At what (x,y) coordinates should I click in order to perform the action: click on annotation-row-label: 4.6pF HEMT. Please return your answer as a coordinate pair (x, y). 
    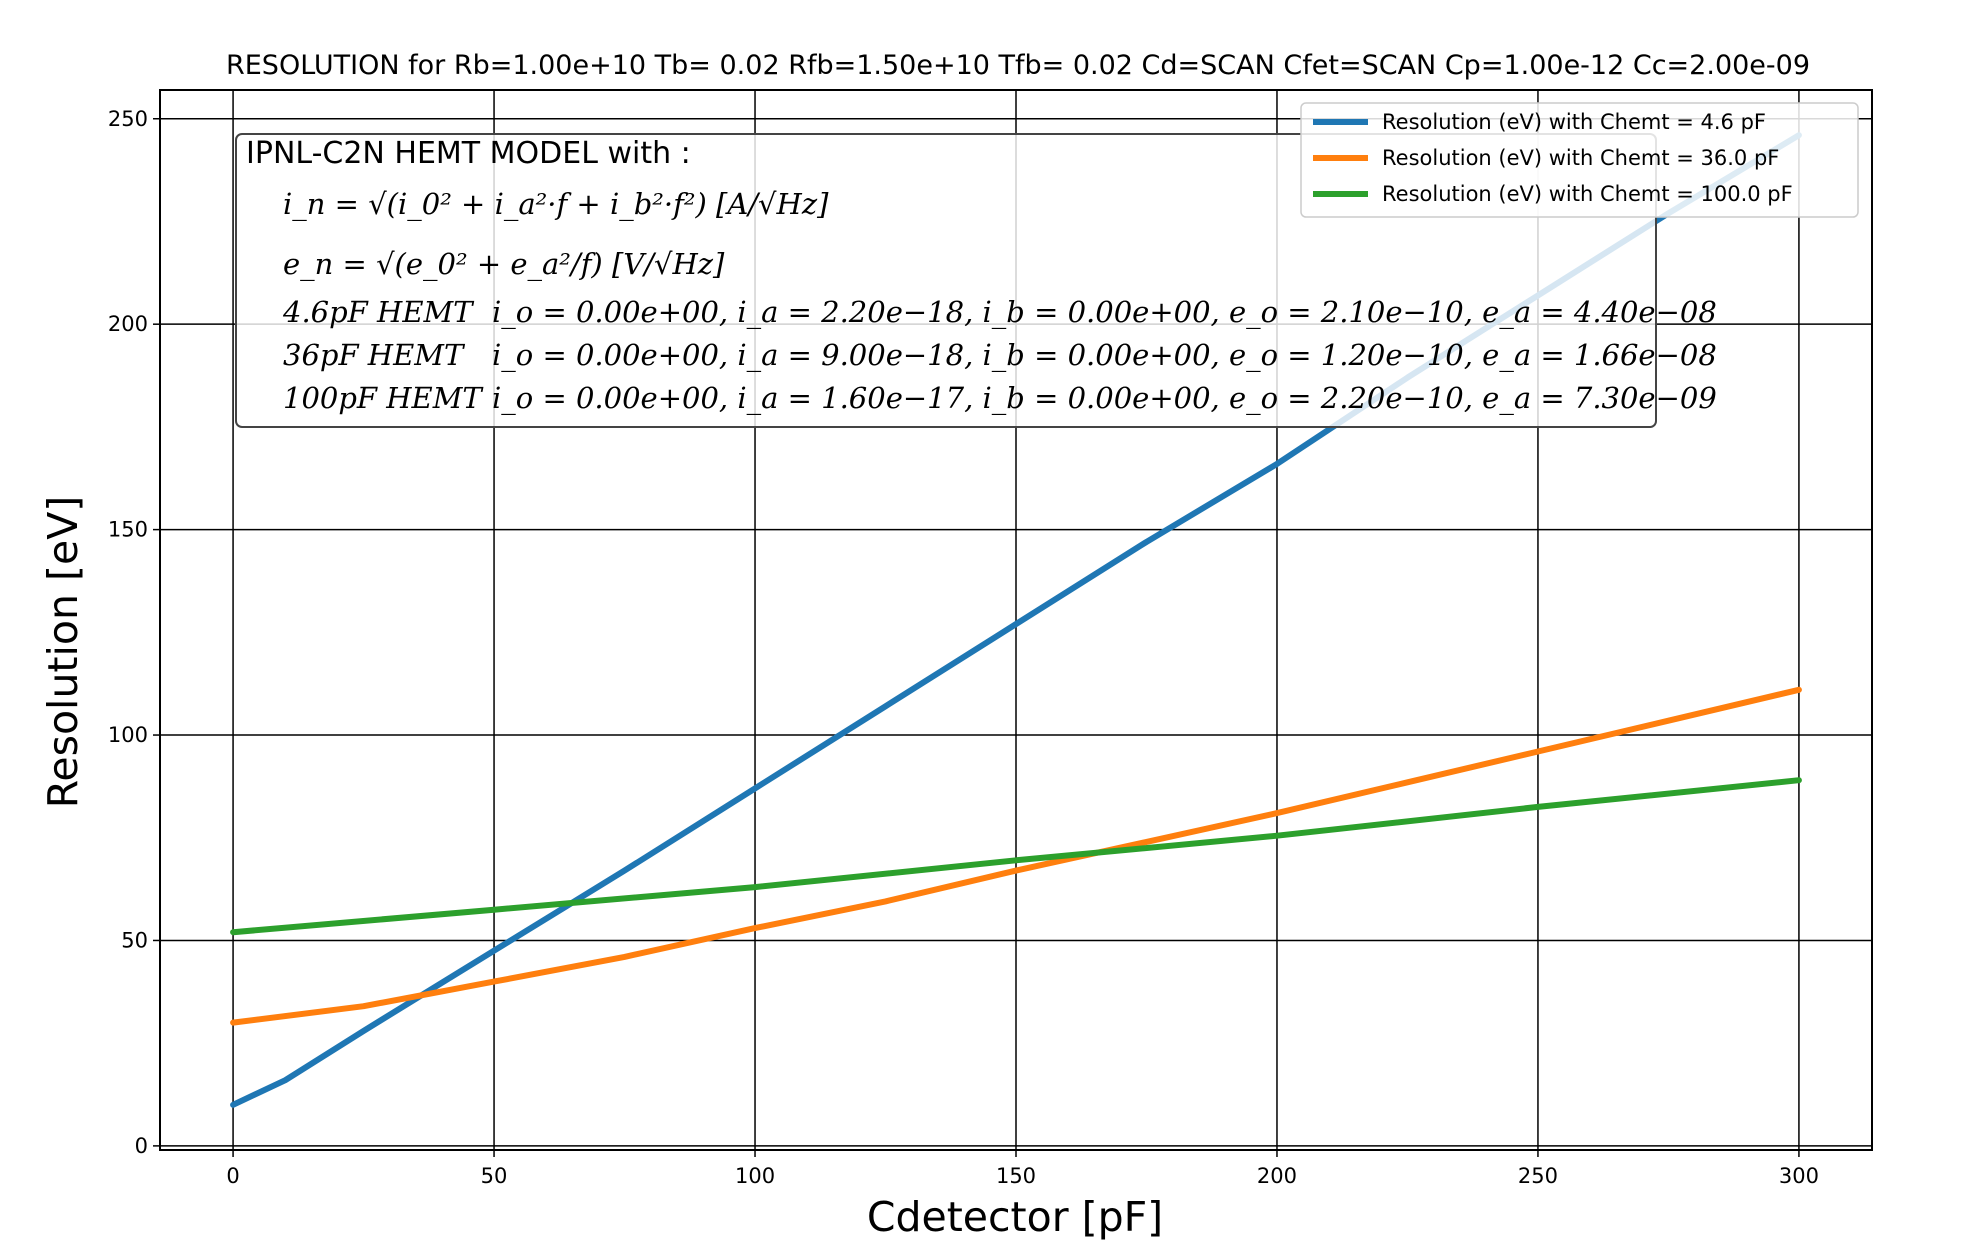
    Looking at the image, I should click on (378, 312).